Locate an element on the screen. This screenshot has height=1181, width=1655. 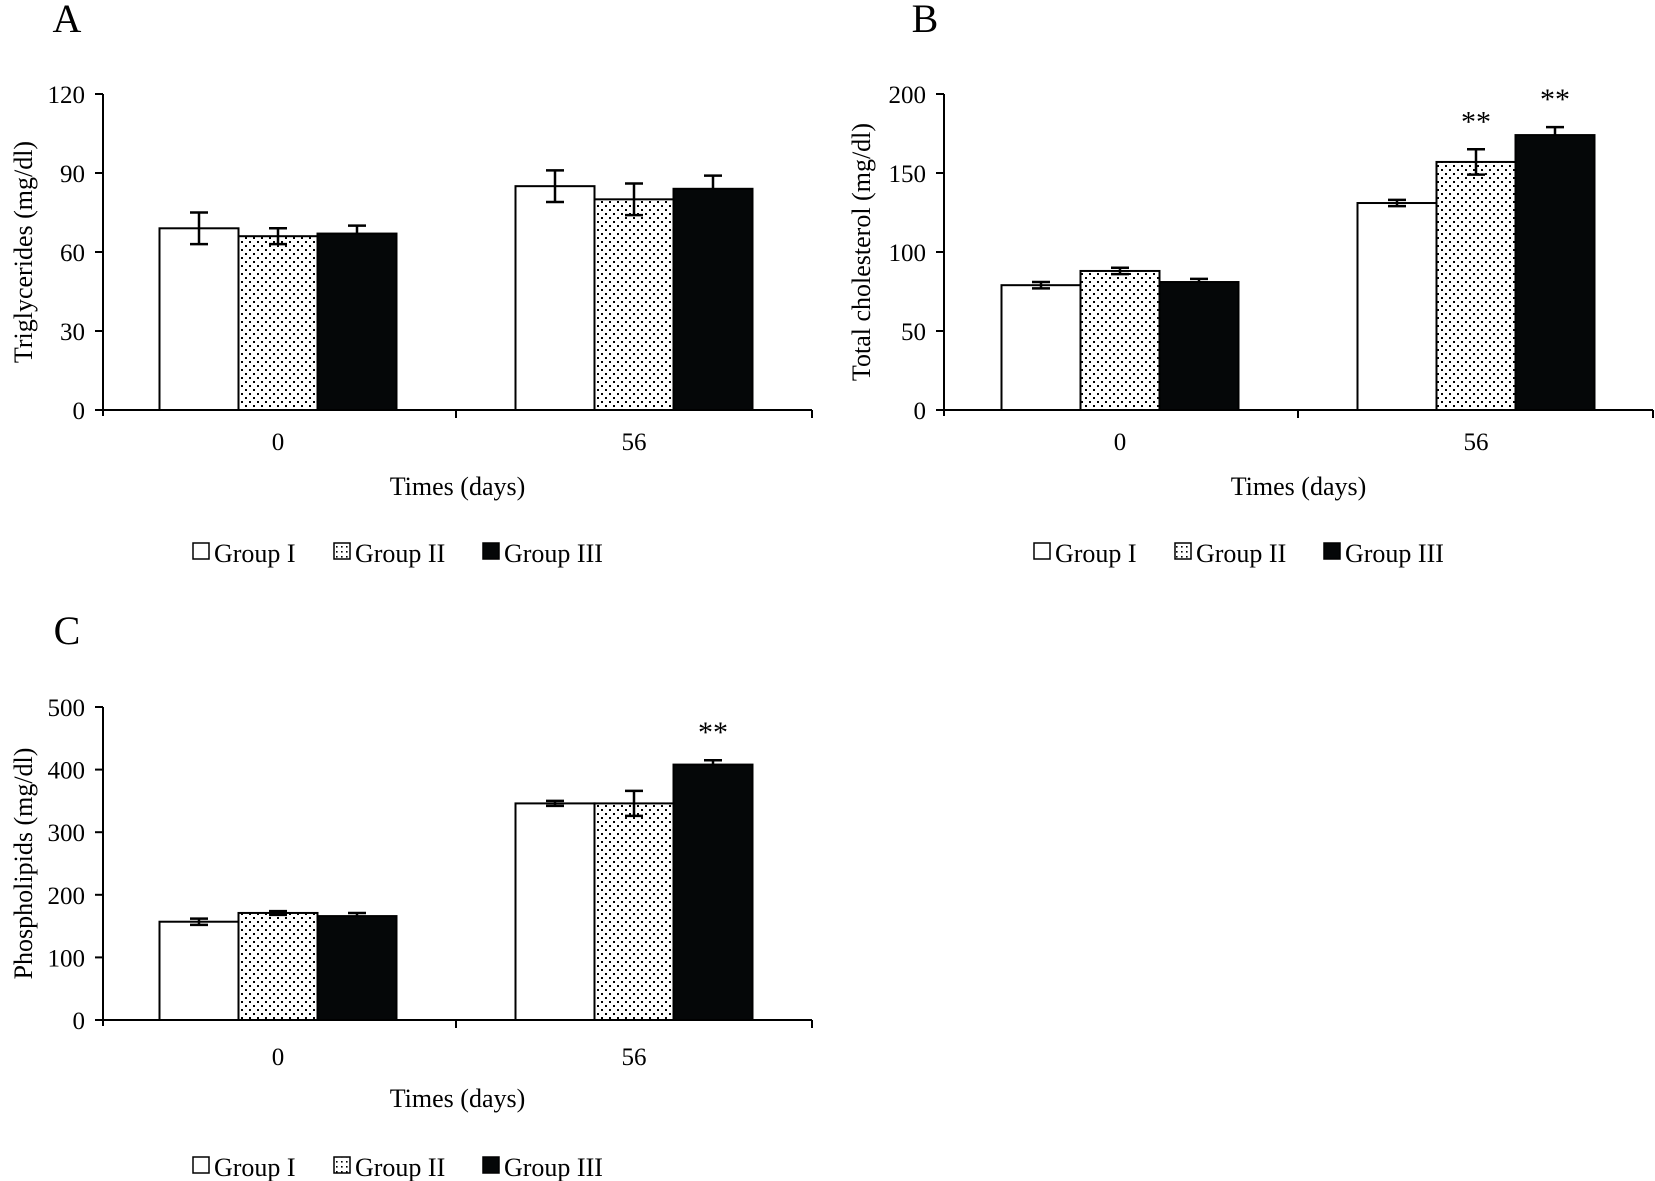
panel-label: B is located at coordinates (925, 20).